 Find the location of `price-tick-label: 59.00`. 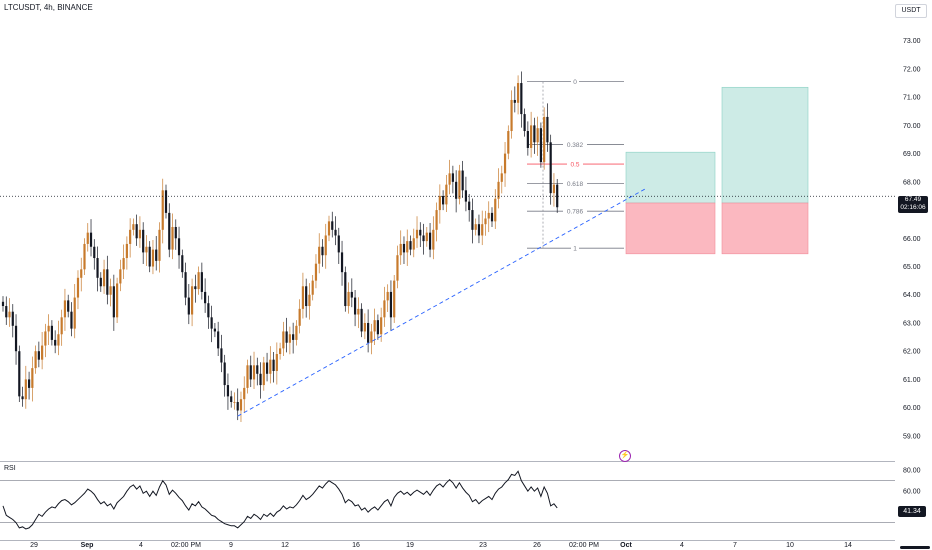

price-tick-label: 59.00 is located at coordinates (912, 436).